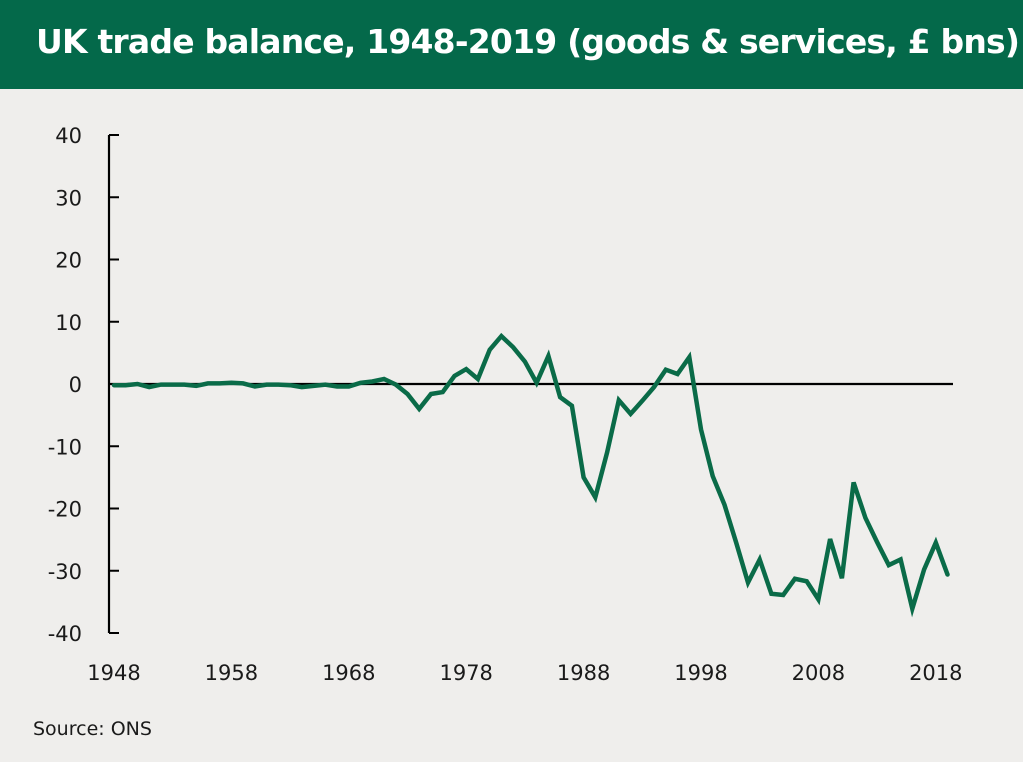 This screenshot has height=762, width=1023. I want to click on y-tick-label: 10, so click(68, 323).